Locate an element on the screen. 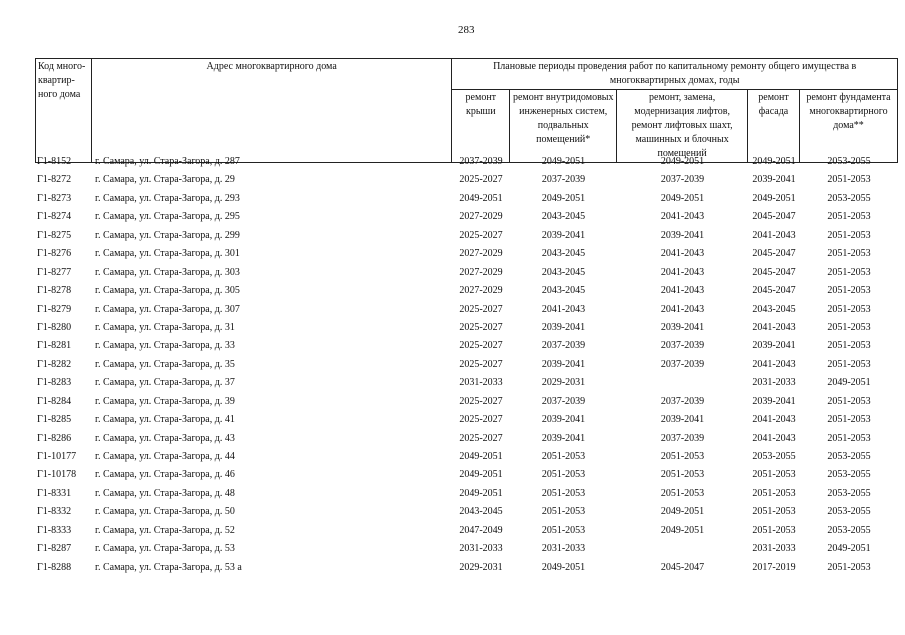  roof-period: 2047-2049 is located at coordinates (481, 530).